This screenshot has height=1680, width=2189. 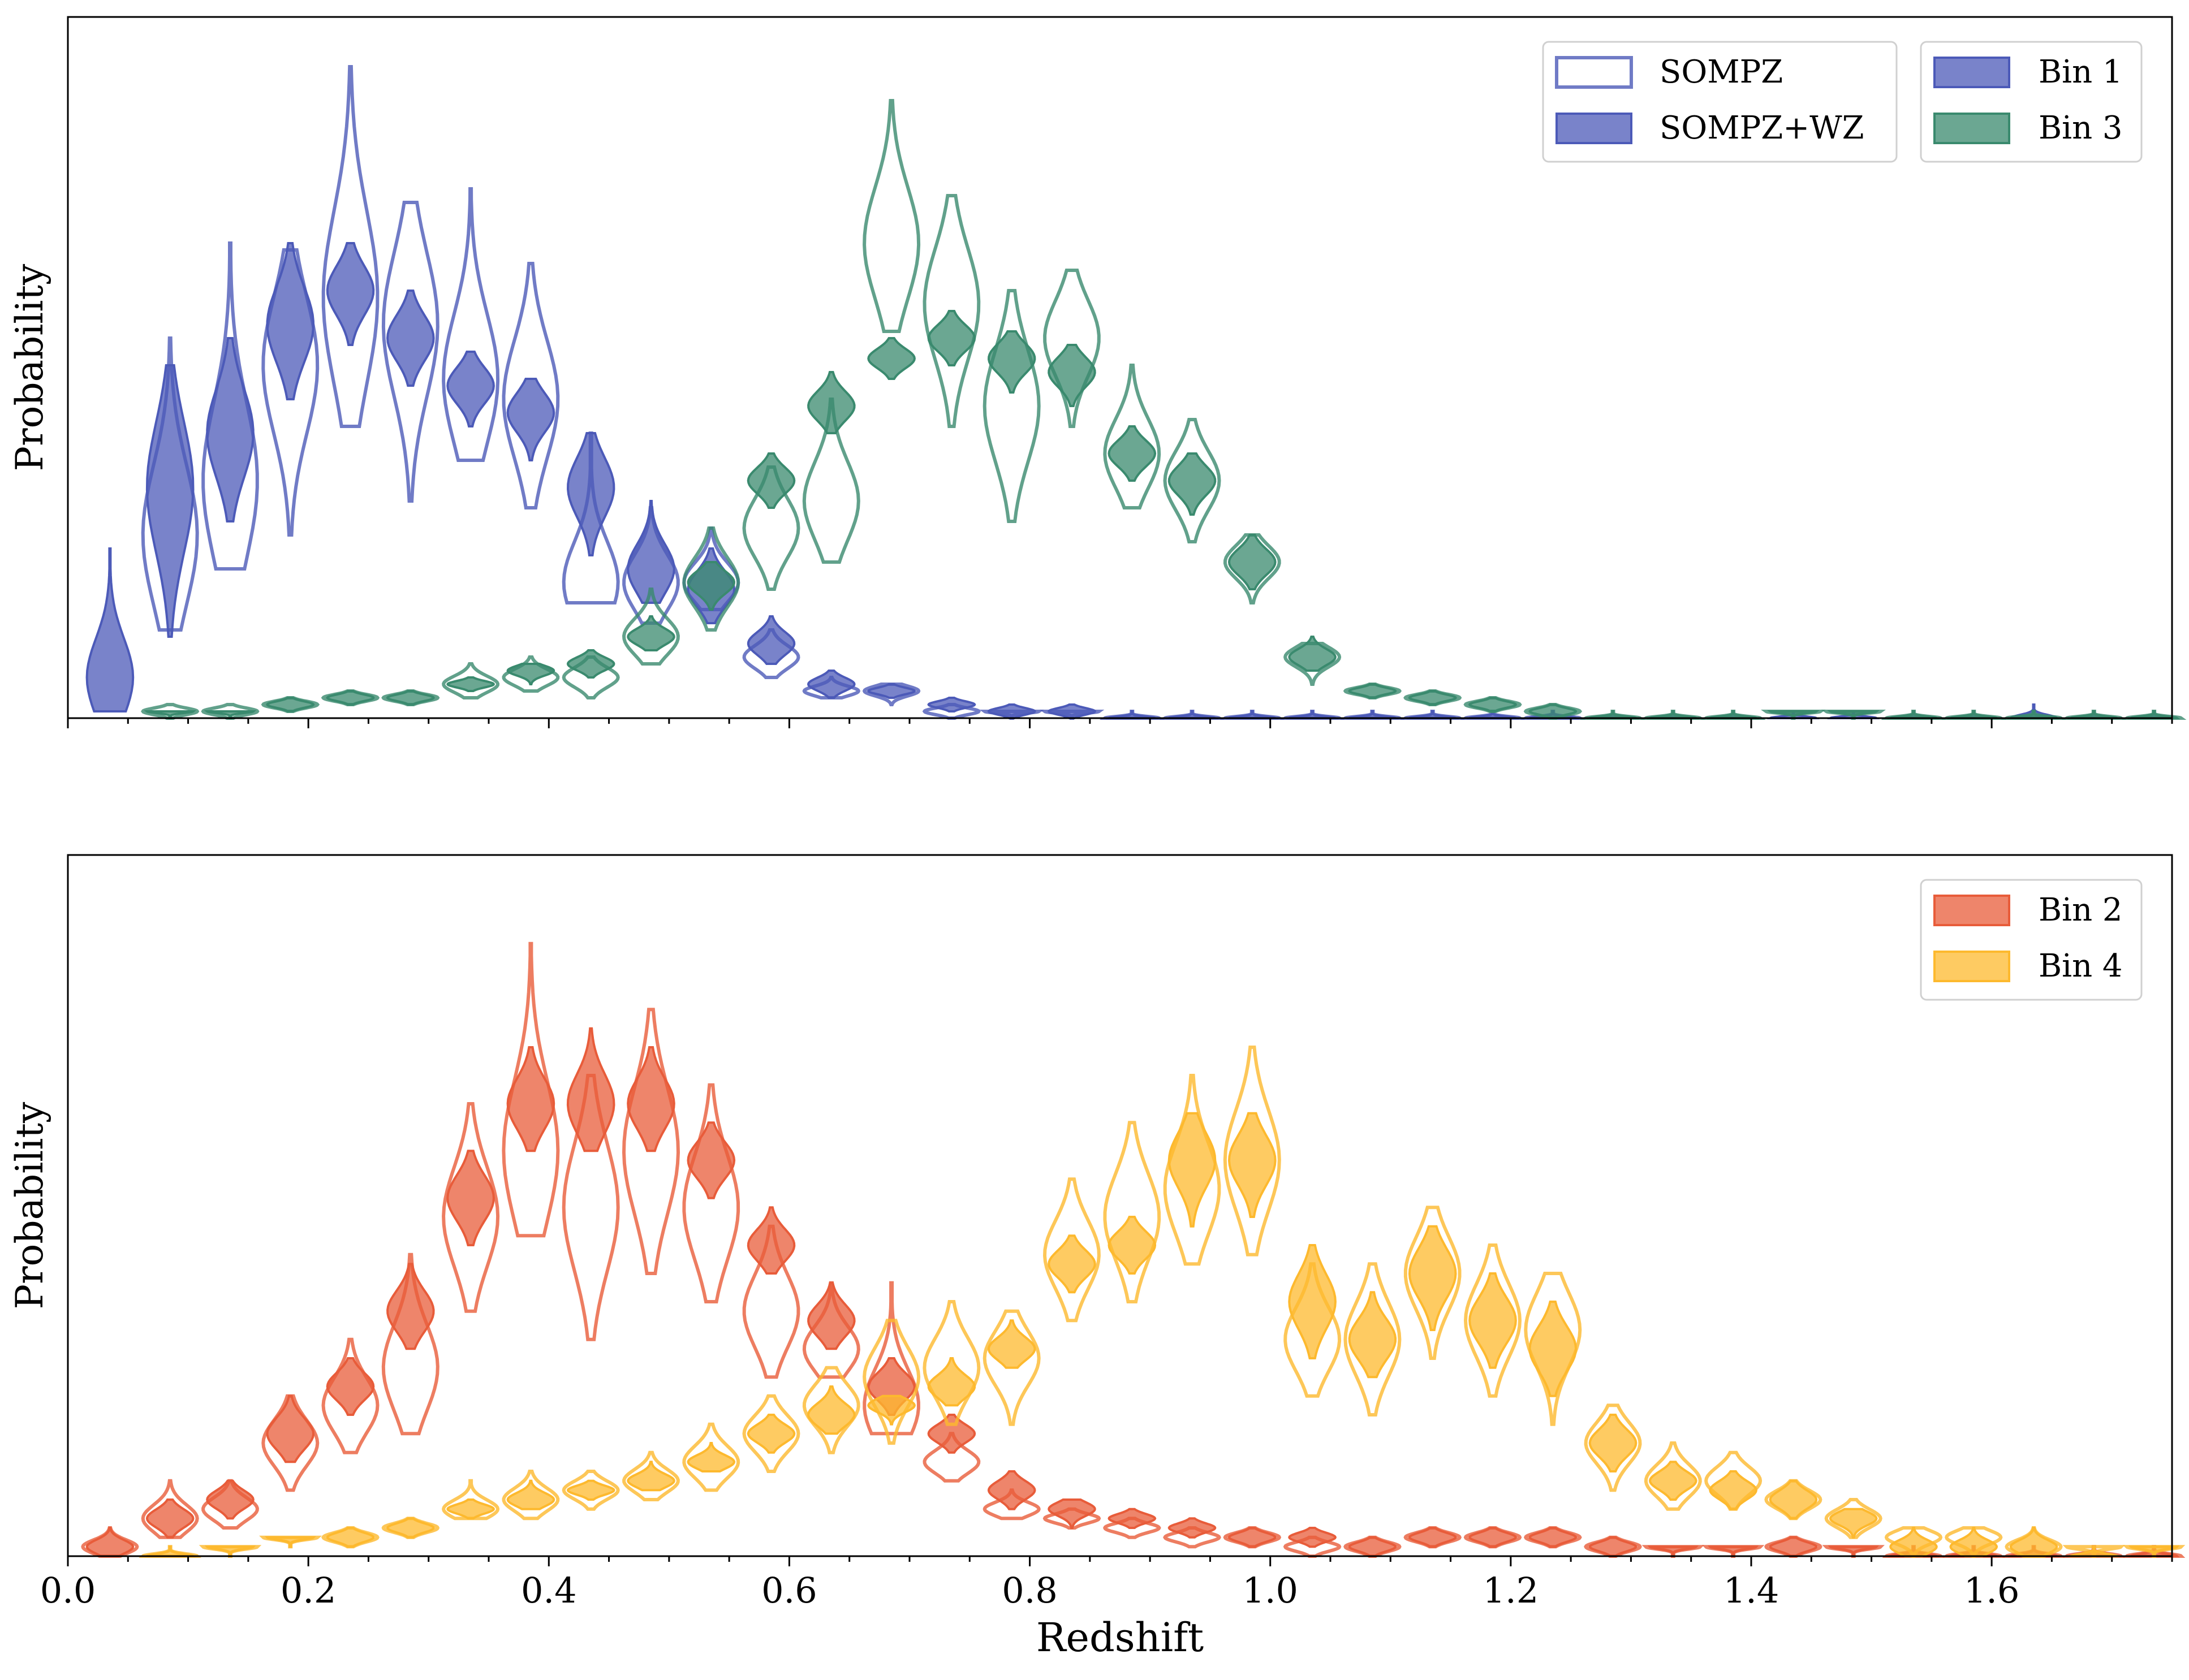 What do you see at coordinates (1992, 1590) in the screenshot?
I see `x-tick-label: 1.6` at bounding box center [1992, 1590].